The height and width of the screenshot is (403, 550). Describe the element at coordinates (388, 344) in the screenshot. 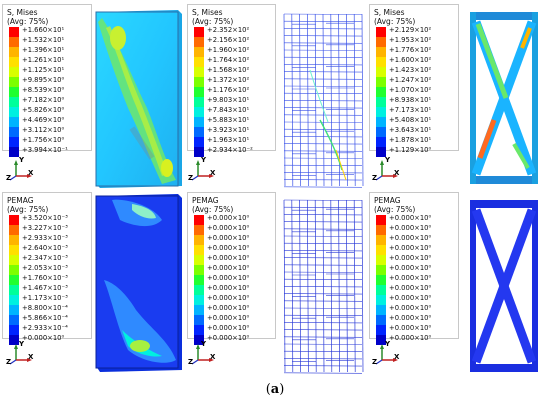

I see `axis-label-y: Y` at that location.